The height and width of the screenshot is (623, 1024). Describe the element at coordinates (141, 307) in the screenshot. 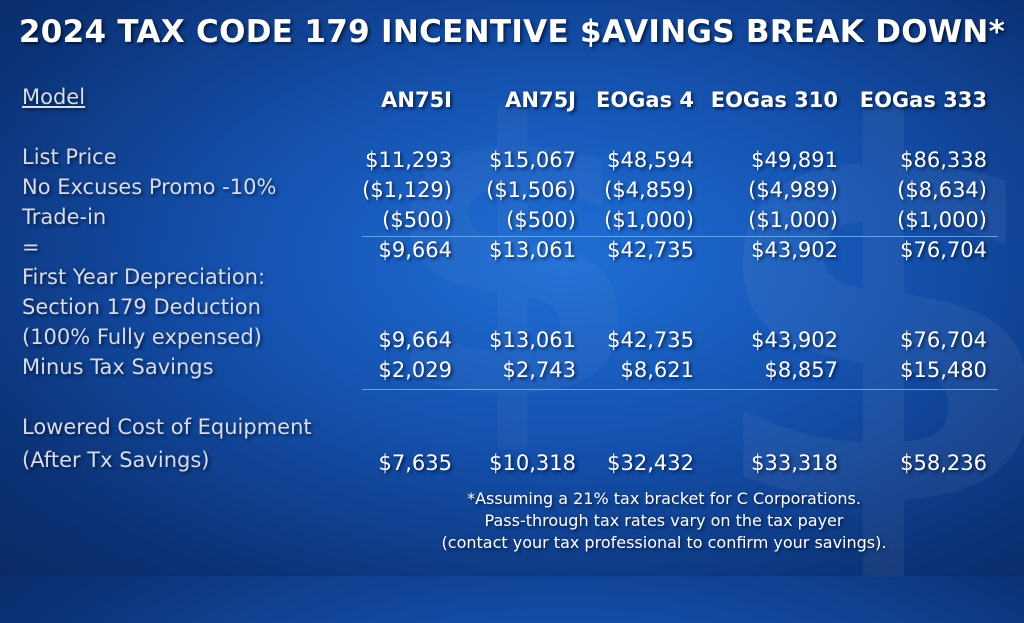

I see `label-section-179: Section 179 Deduction` at that location.